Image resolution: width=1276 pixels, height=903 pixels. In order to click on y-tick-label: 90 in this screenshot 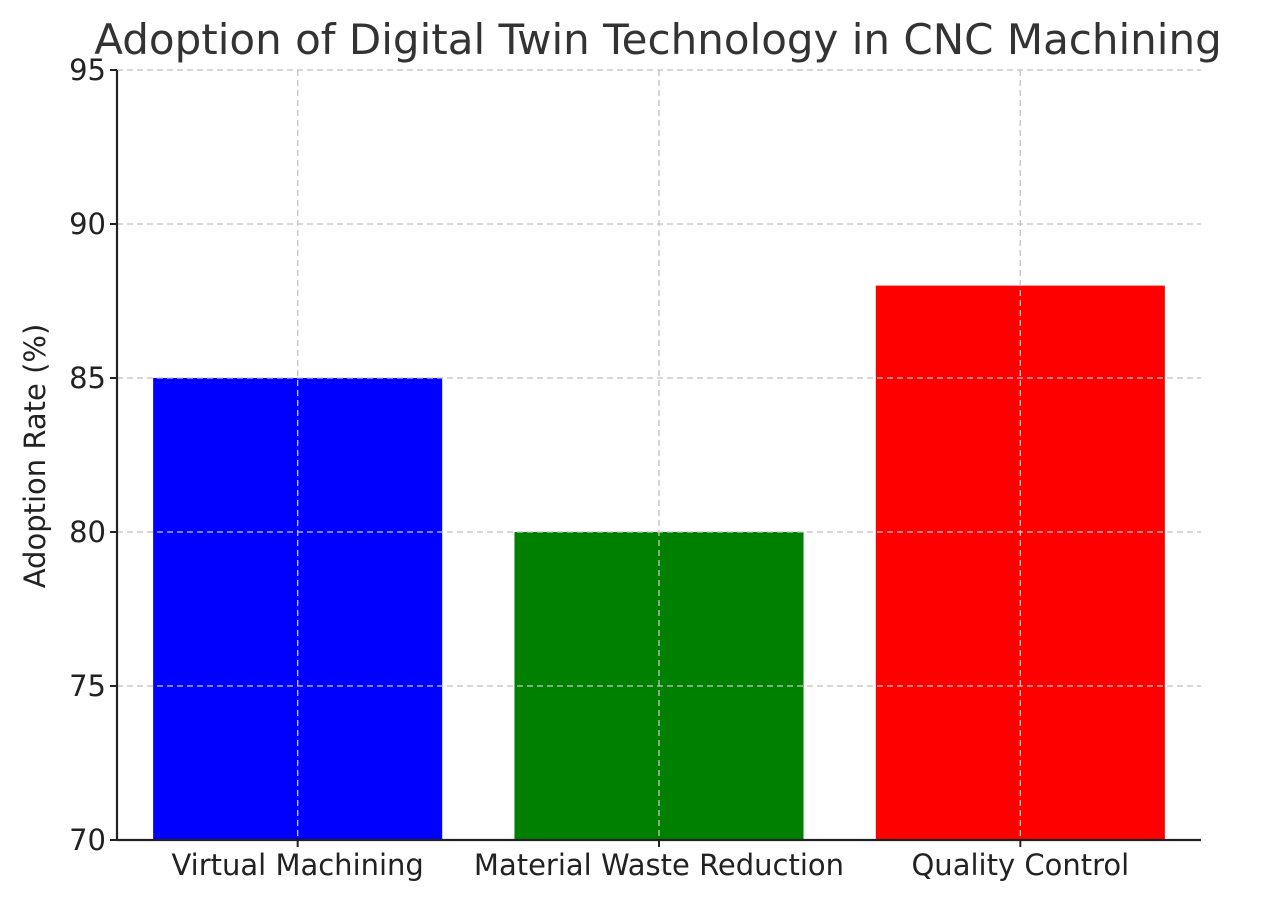, I will do `click(87, 224)`.